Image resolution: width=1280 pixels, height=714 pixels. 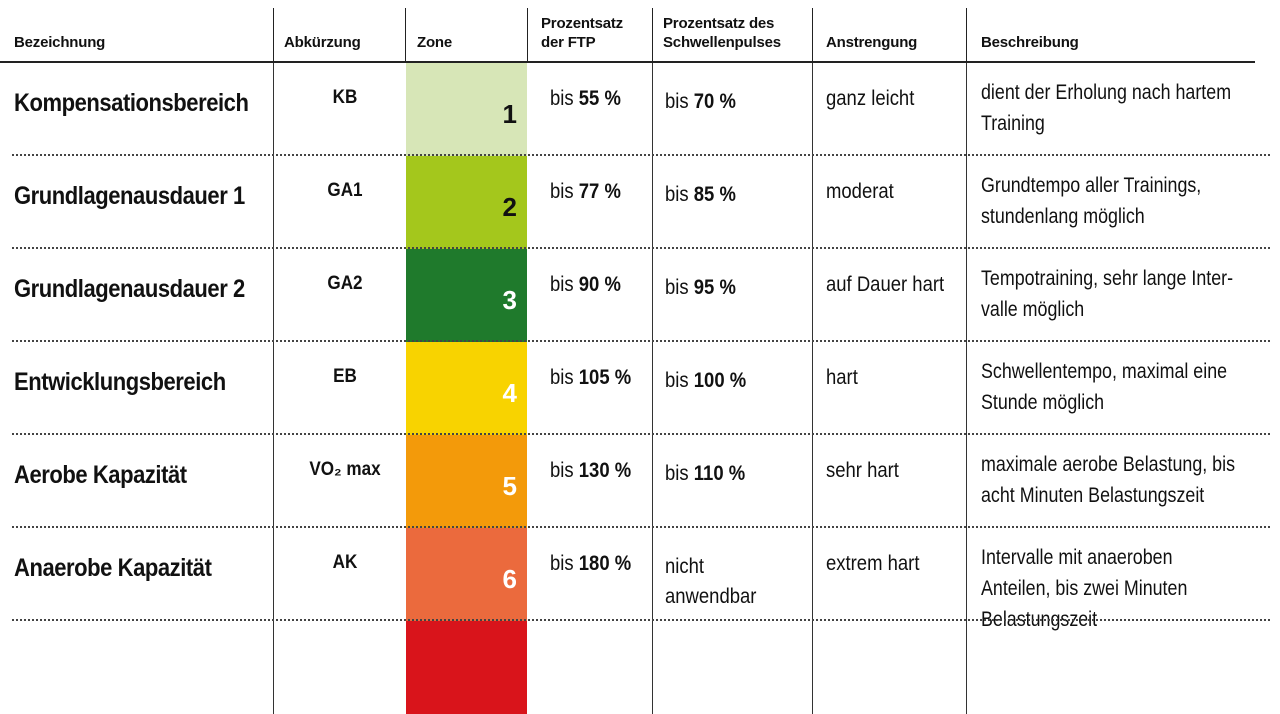 What do you see at coordinates (720, 380) in the screenshot?
I see `pulse-value: 100 %` at bounding box center [720, 380].